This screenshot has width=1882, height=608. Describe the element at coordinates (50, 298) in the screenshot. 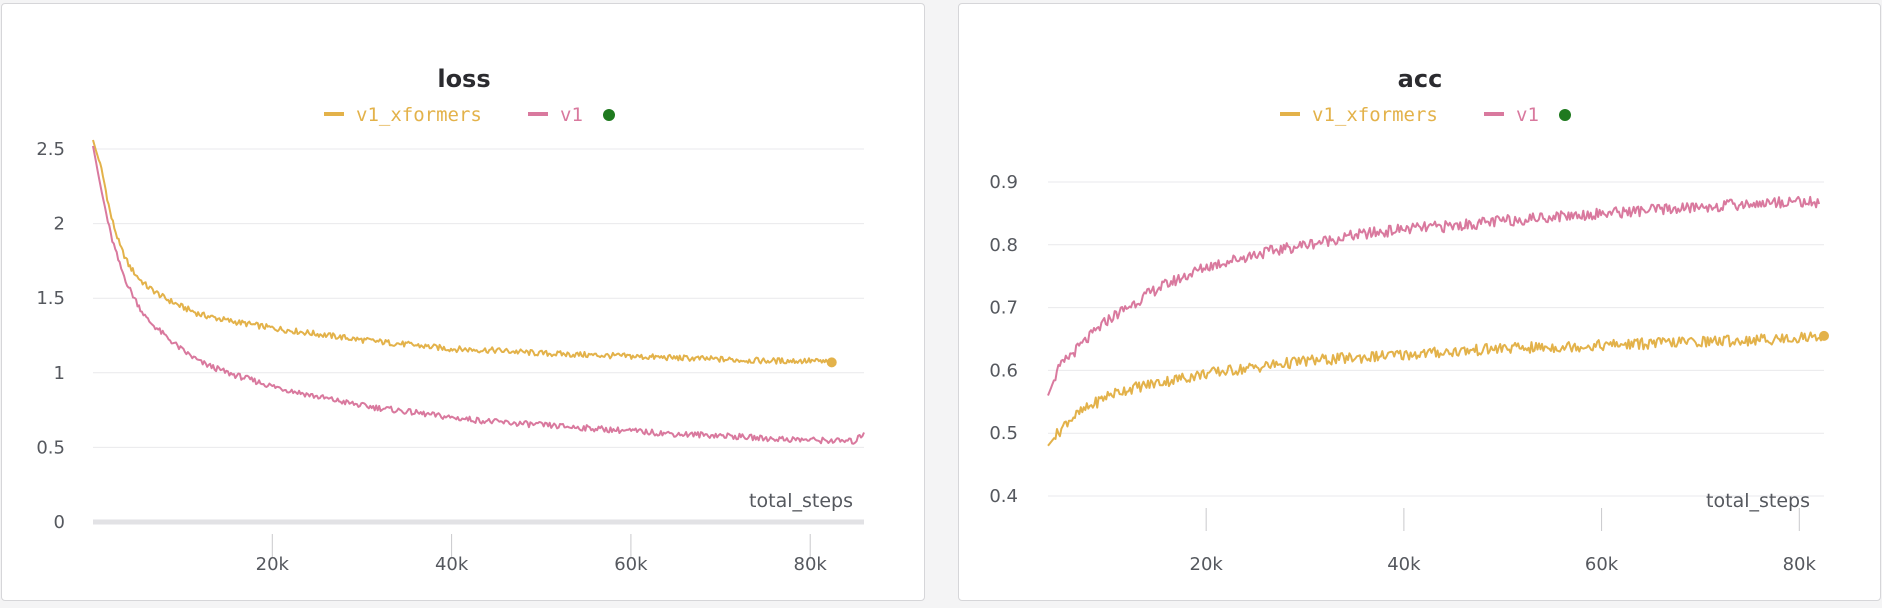

I see `y-tick-label: 1.5` at that location.